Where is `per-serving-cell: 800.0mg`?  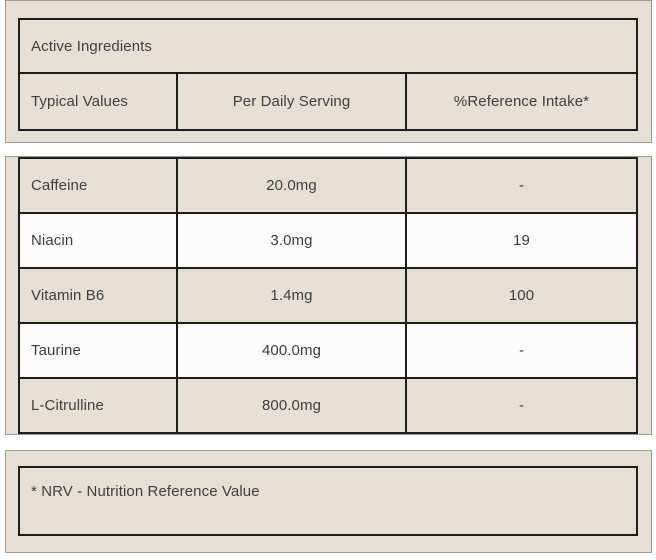 per-serving-cell: 800.0mg is located at coordinates (291, 405).